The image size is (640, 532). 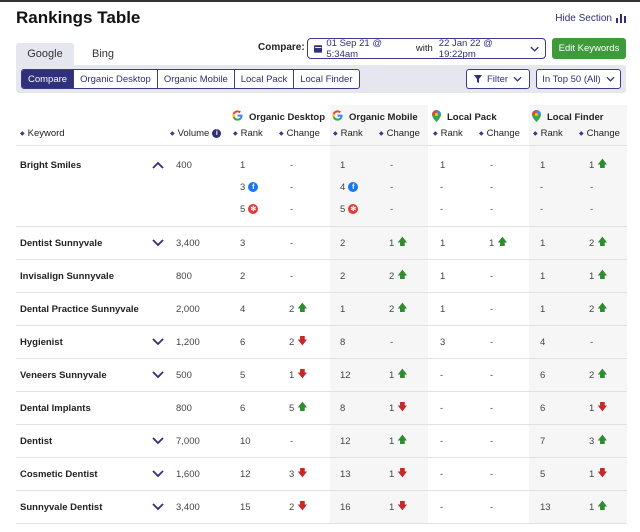 I want to click on rank-value: -, so click(x=441, y=507).